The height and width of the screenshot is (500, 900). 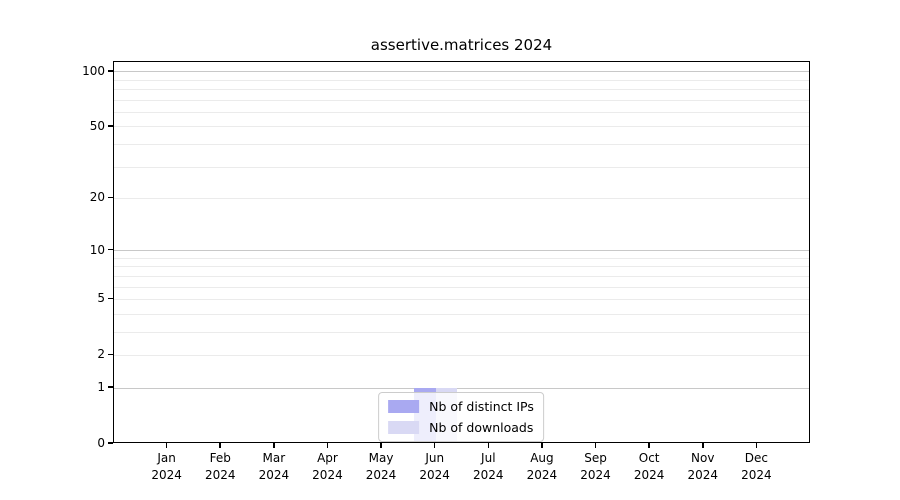 I want to click on legend-label: Nb of downloads, so click(x=481, y=427).